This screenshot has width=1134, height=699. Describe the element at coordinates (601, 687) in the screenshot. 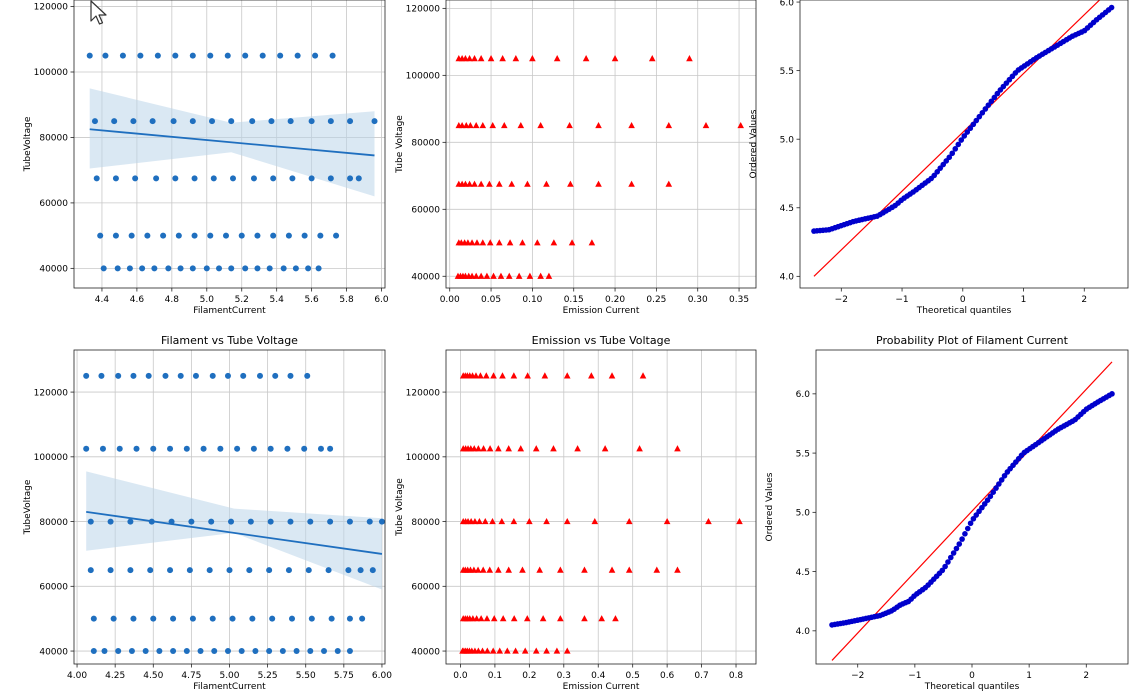

I see `x-axis-label: Emission Current` at that location.